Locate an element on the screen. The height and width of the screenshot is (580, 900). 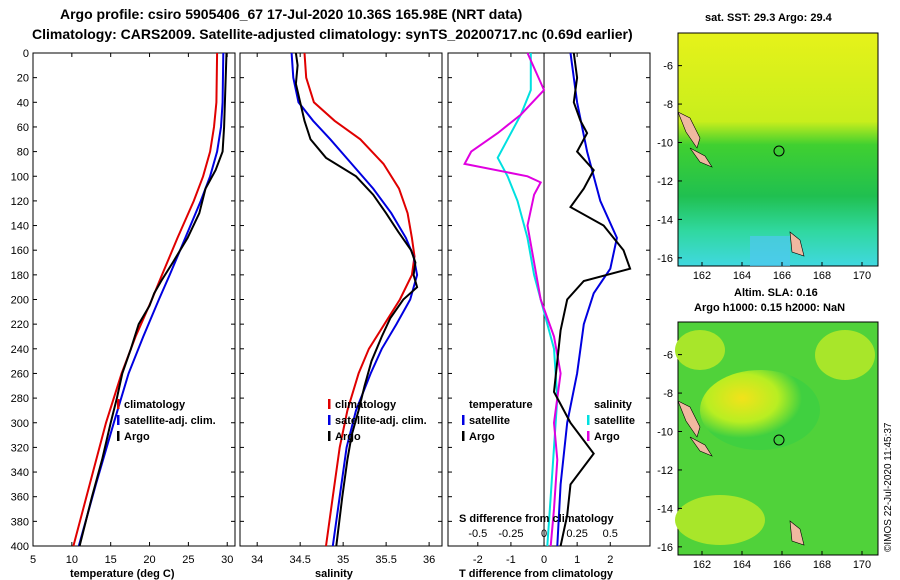
legend-swatch-t-satellite is located at coordinates (463, 420).